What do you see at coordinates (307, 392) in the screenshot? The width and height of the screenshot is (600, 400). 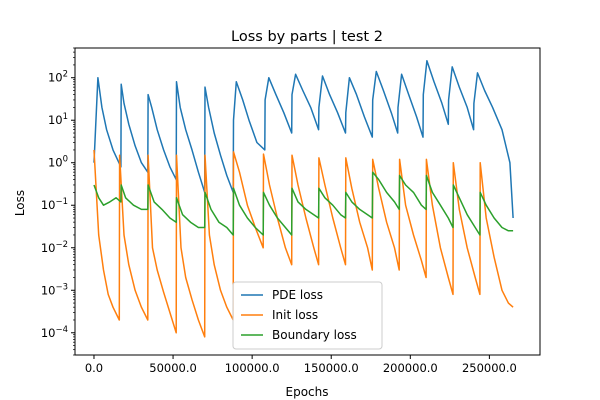 I see `x-axis-label: Epochs` at bounding box center [307, 392].